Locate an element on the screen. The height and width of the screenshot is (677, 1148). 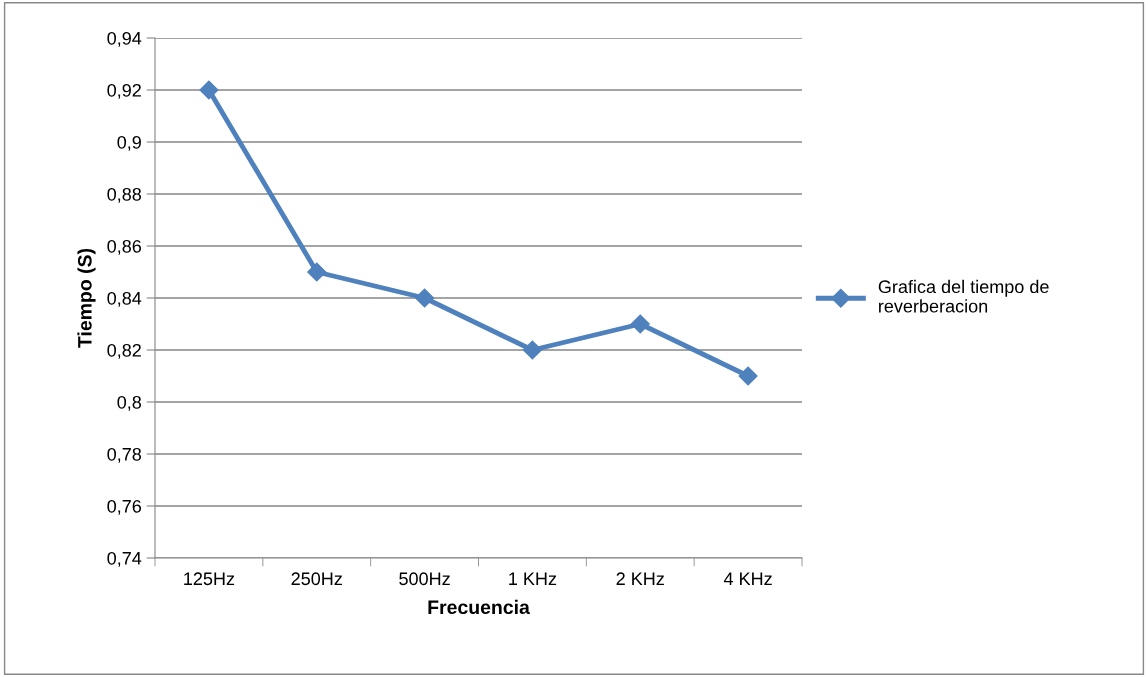
y-tick-label: 0,78 is located at coordinates (124, 455).